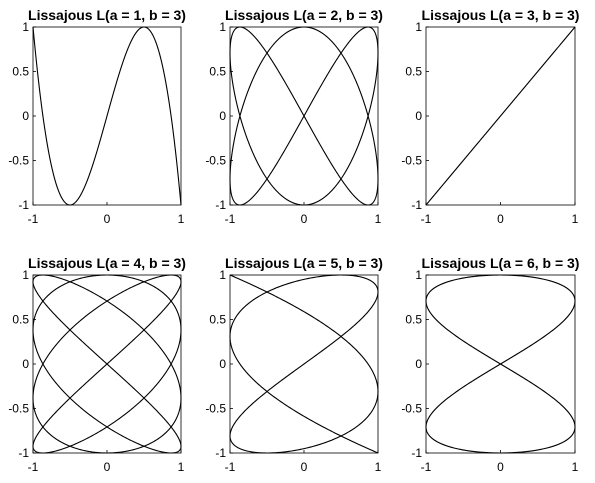 This screenshot has height=483, width=595. I want to click on panel-4: Lissajous L(a = 4, b = 3) -1 0 1 1 0.5 0 -0.5 -1, so click(97, 364).